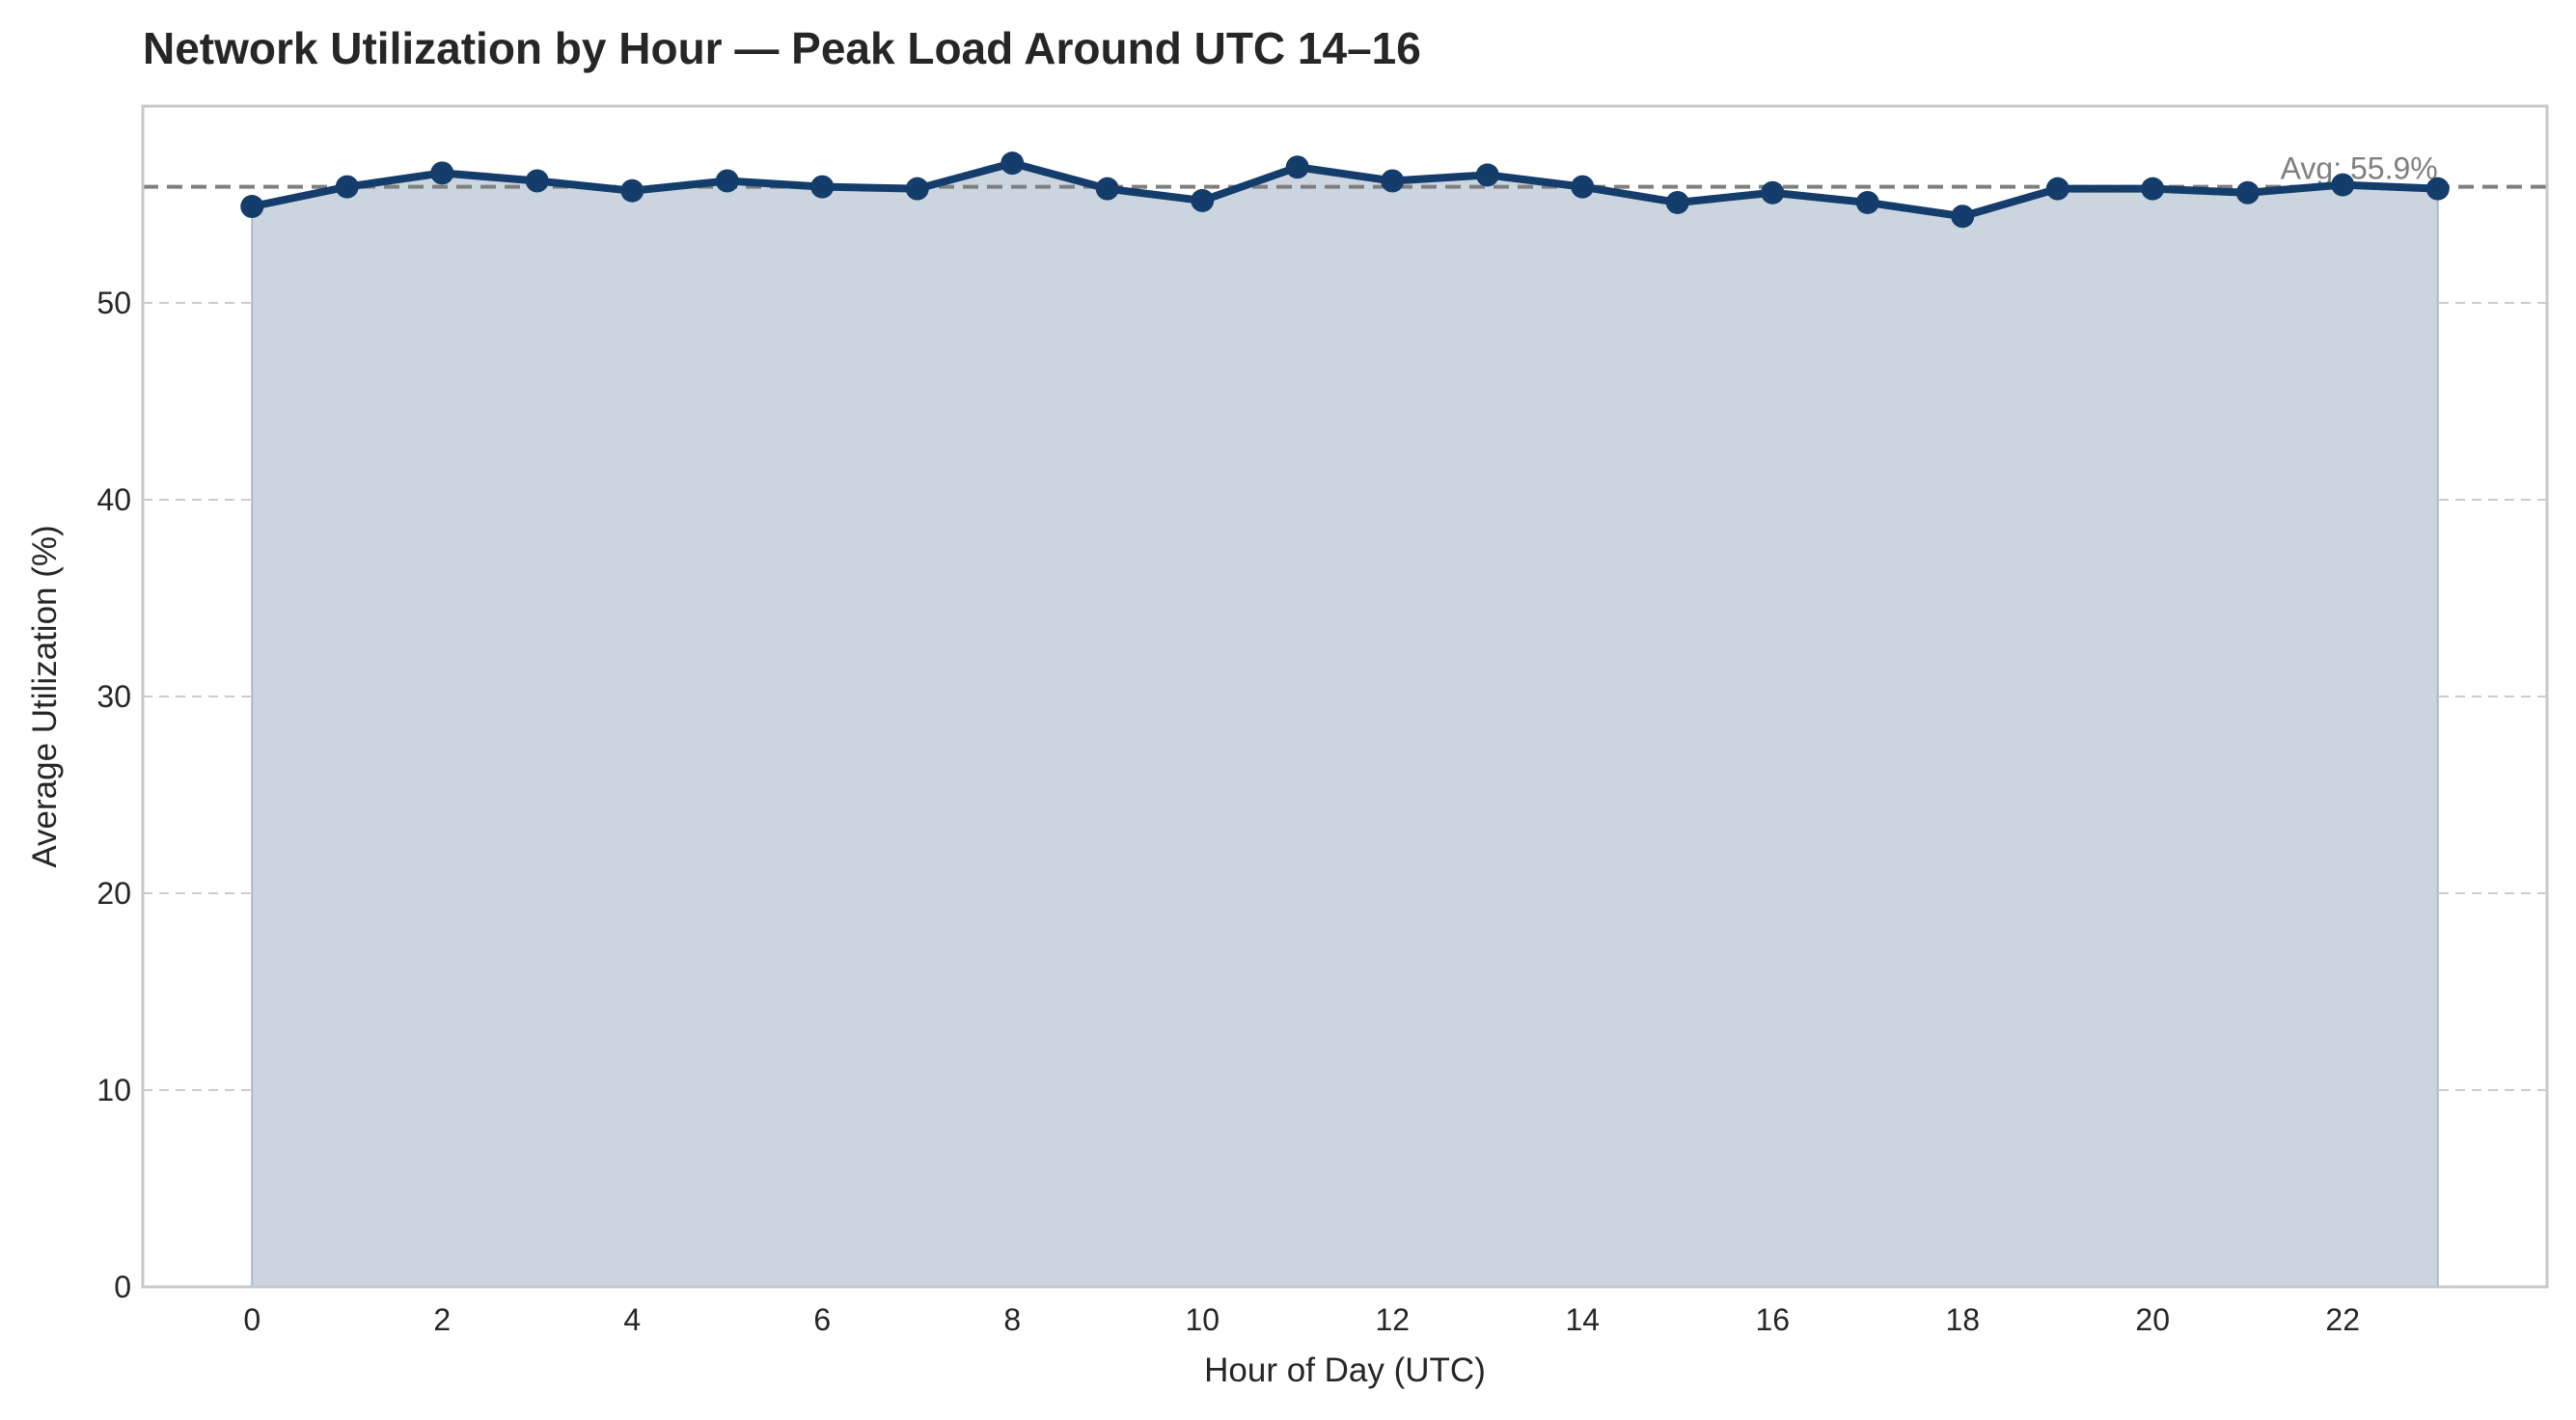 This screenshot has height=1420, width=2576. Describe the element at coordinates (2342, 1319) in the screenshot. I see `x-tick-label-22: 22` at that location.